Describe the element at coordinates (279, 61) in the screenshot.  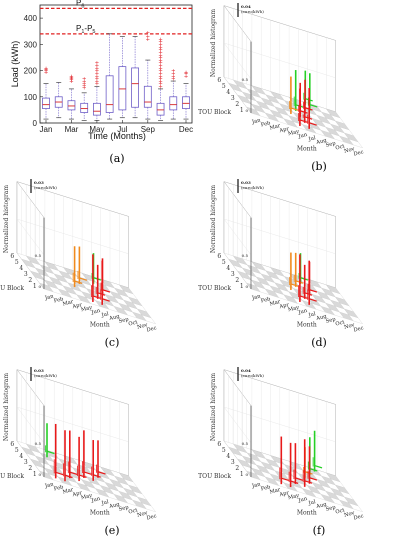
I see `wall-gridline` at that location.